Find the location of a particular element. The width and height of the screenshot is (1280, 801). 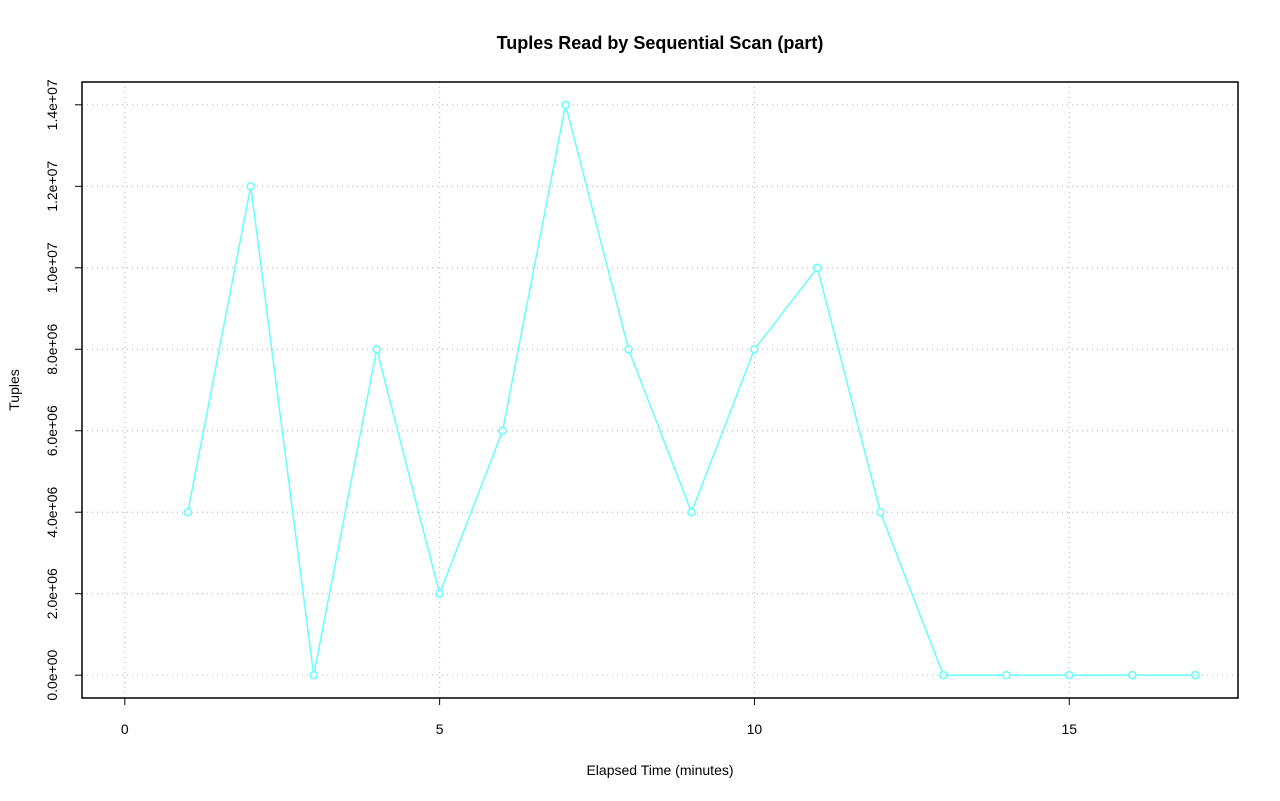

y-axis-label: Tuples is located at coordinates (14, 390).